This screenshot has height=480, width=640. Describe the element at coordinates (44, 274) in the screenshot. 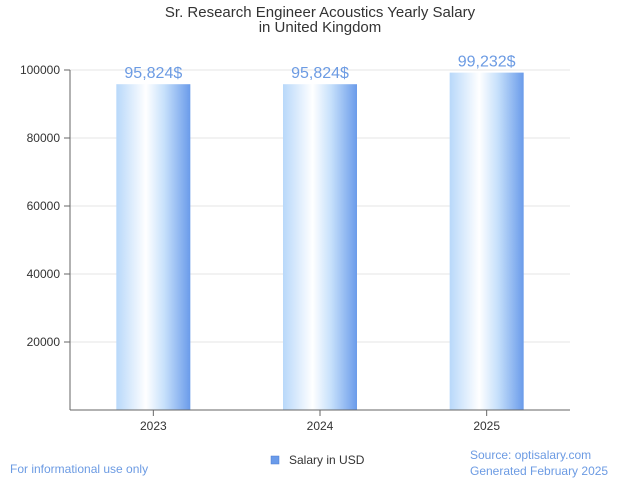

I see `y-tick-label: 40000` at that location.